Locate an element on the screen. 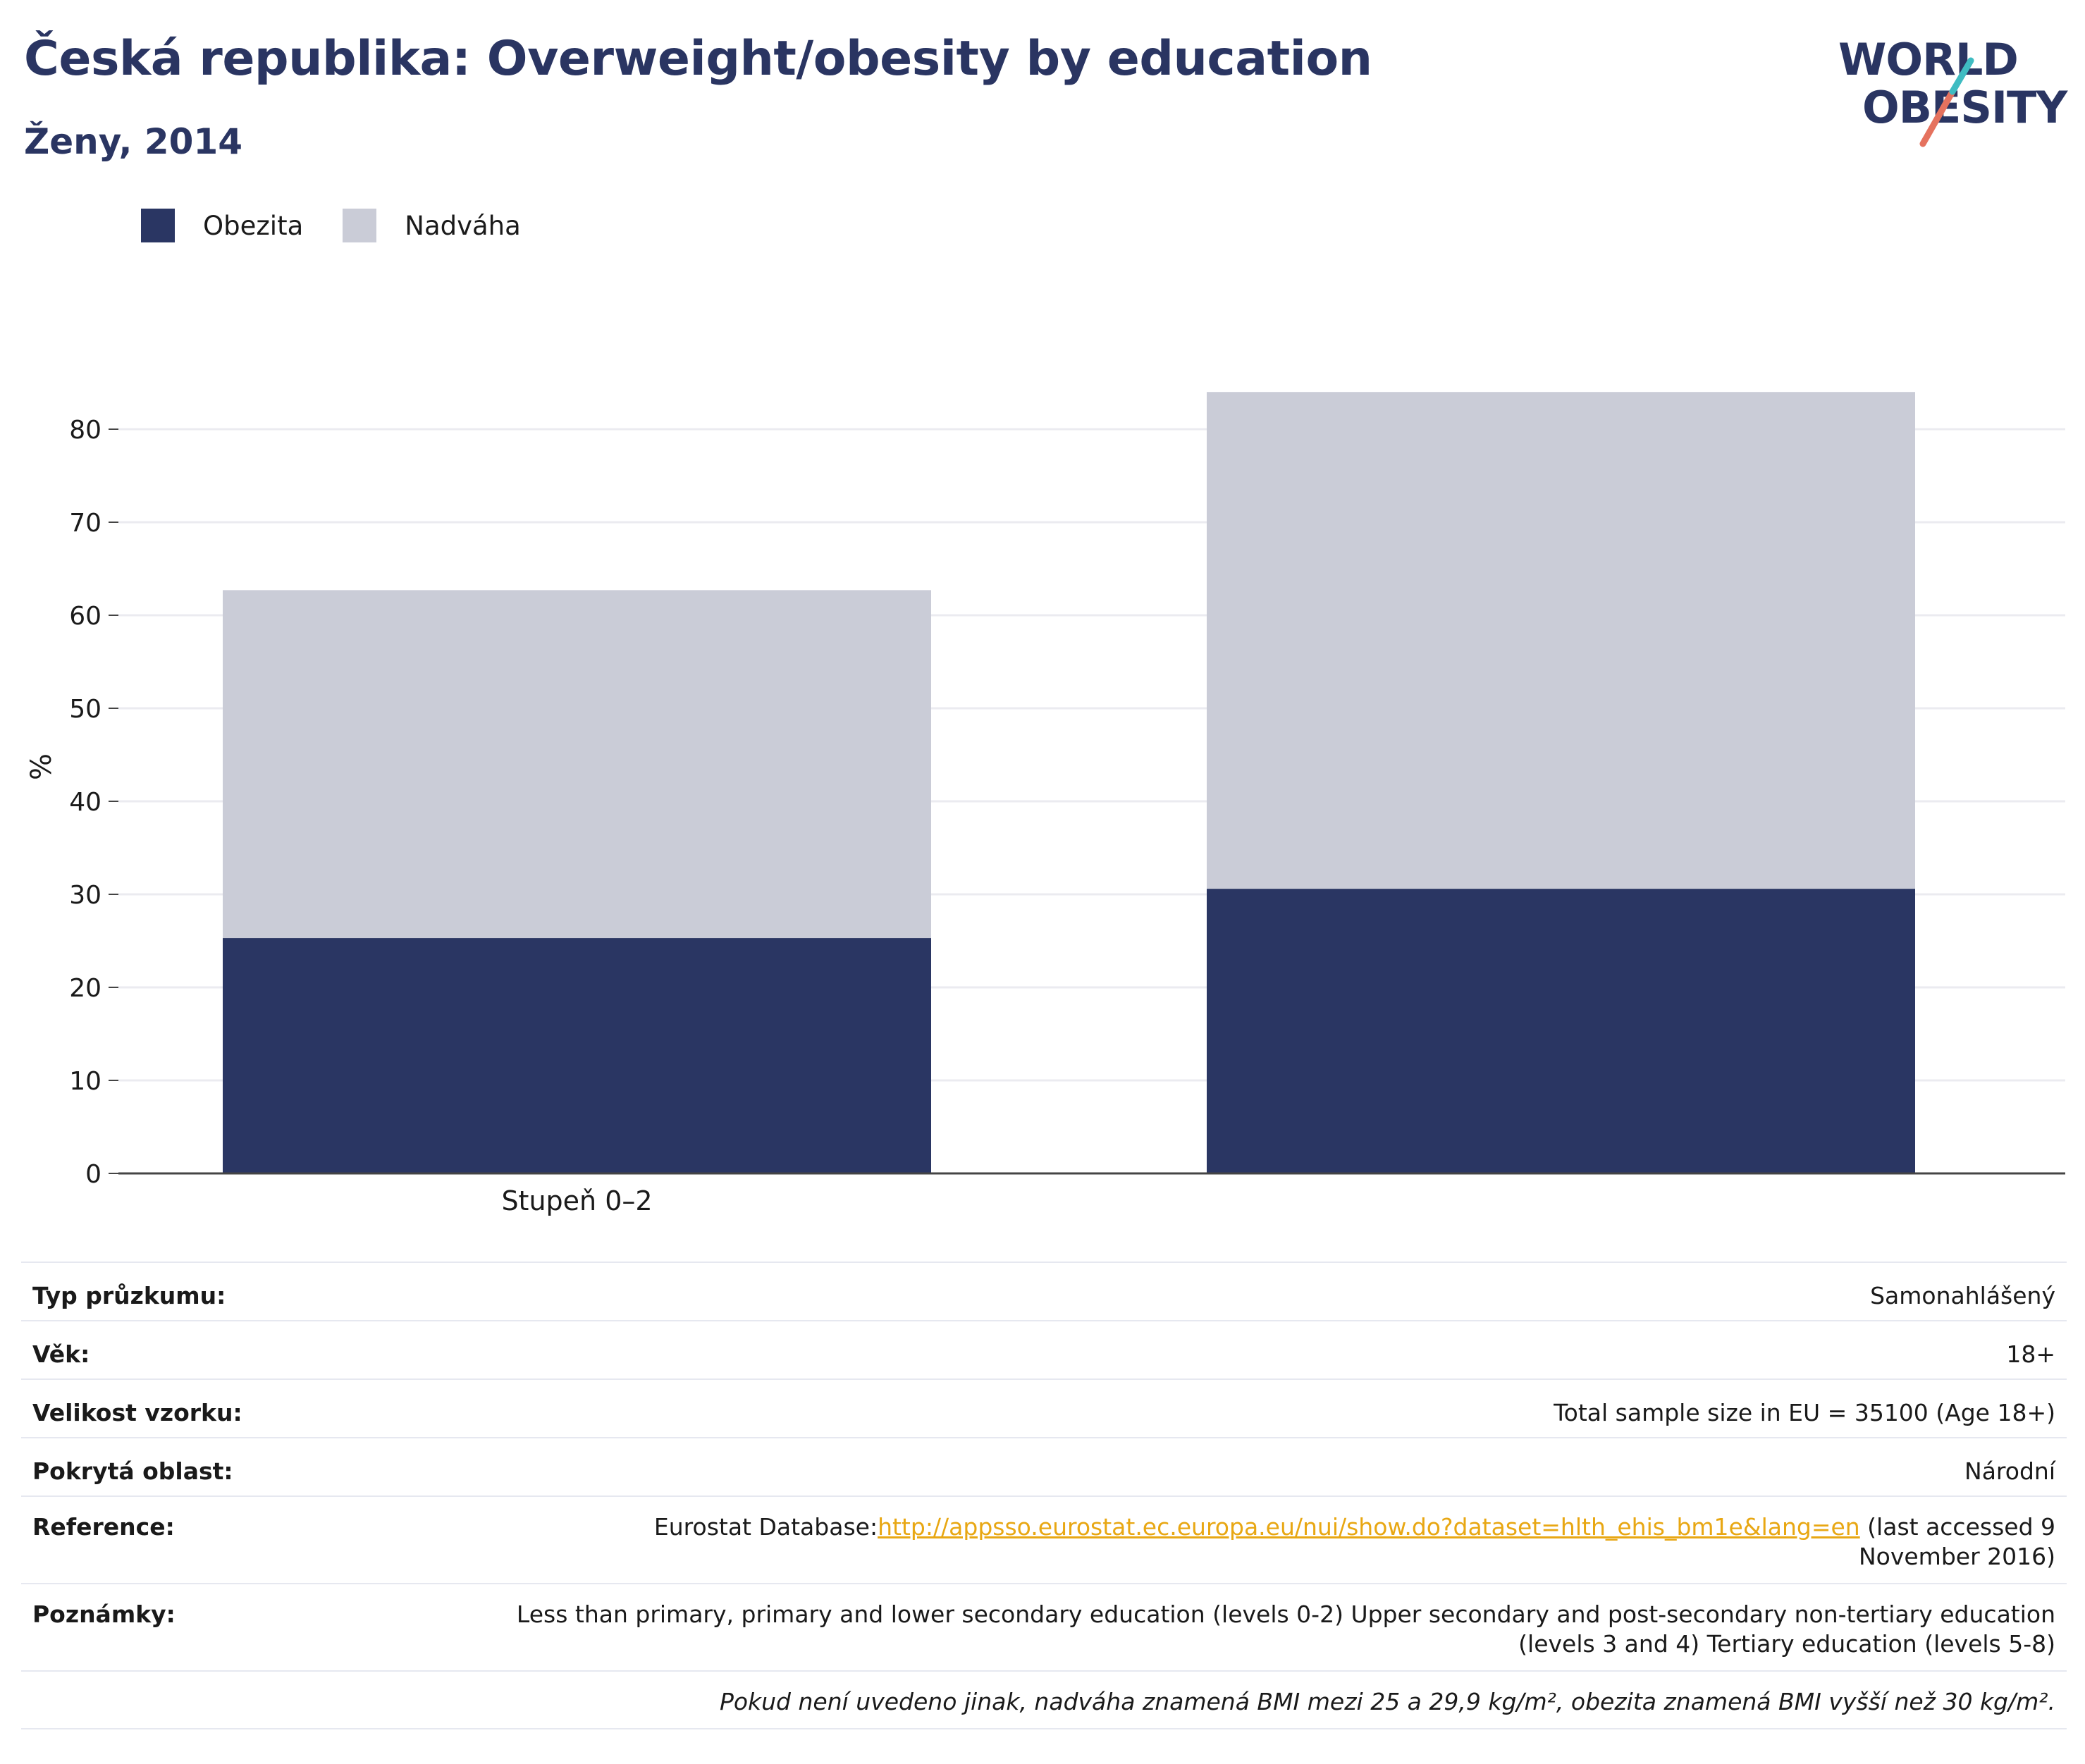 The image size is (2085, 1764). y-axis-label: % is located at coordinates (41, 766).